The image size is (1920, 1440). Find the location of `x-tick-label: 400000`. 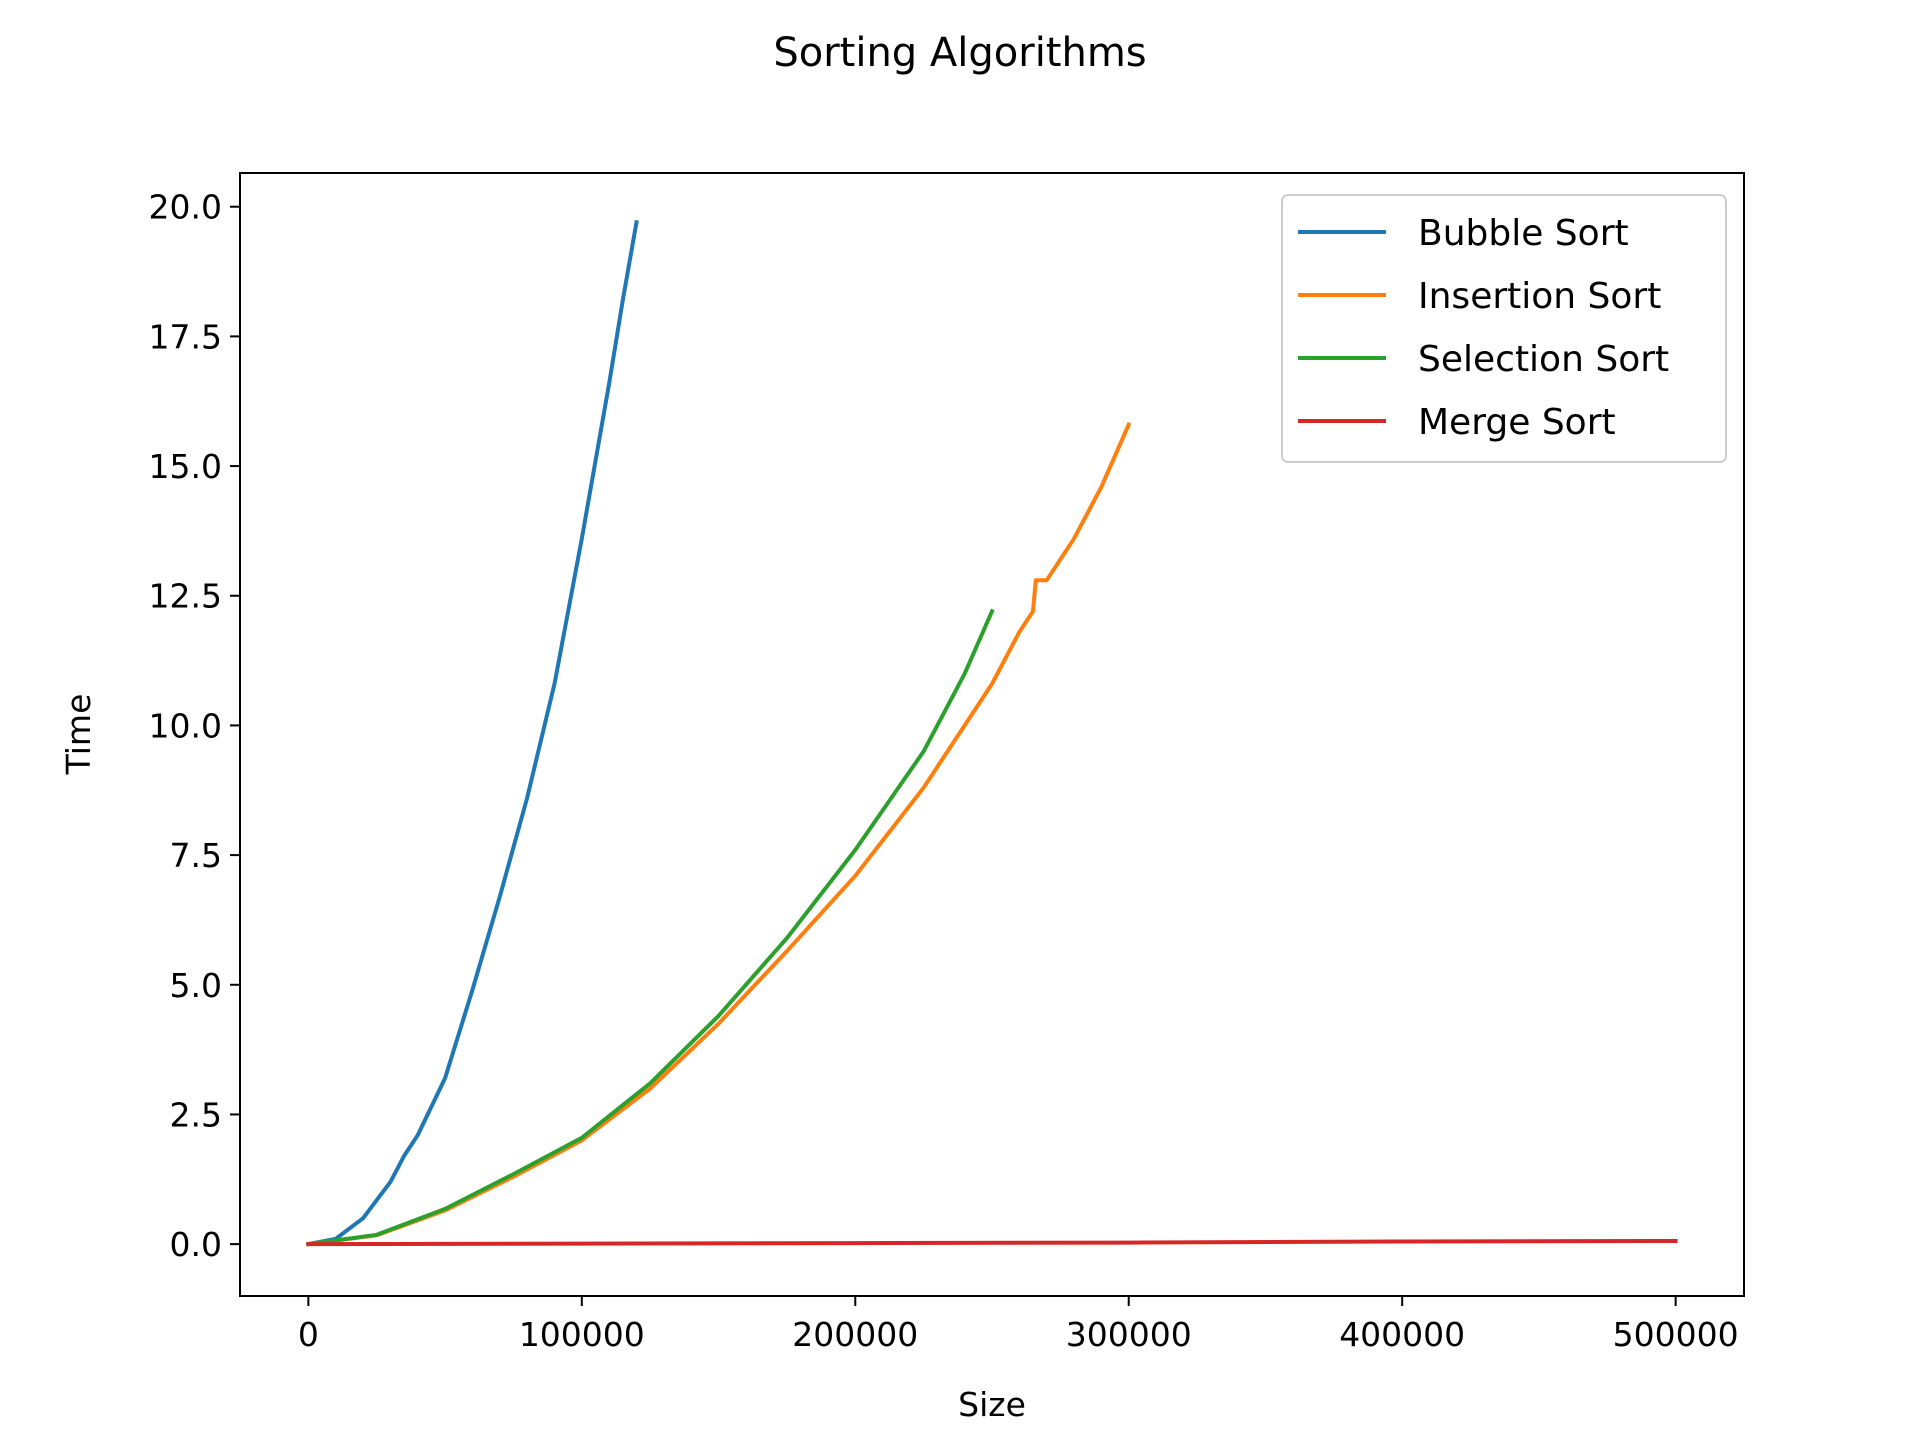

x-tick-label: 400000 is located at coordinates (1402, 1334).